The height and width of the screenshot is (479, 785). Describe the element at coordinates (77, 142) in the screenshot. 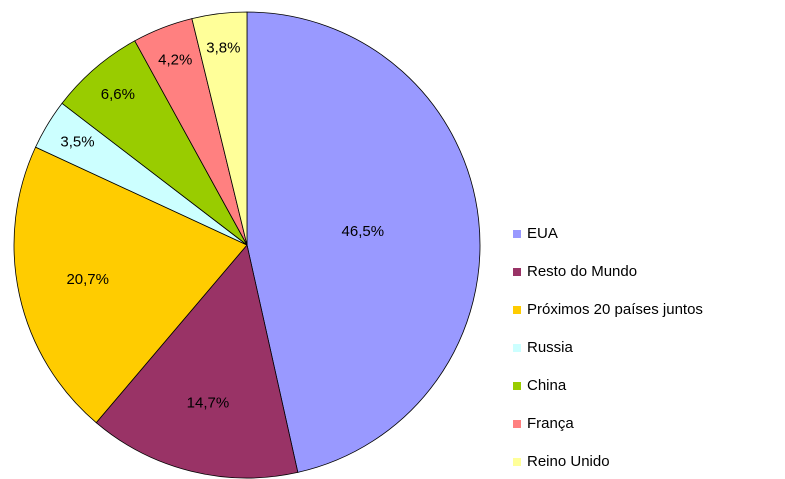

I see `data-label: 3,5%` at that location.